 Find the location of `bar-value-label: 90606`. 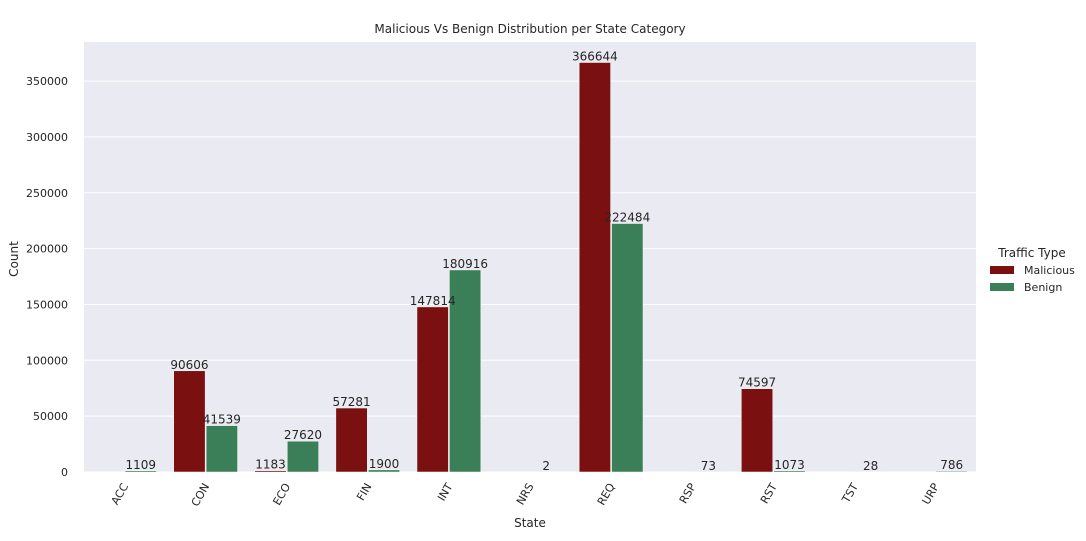

bar-value-label: 90606 is located at coordinates (189, 365).